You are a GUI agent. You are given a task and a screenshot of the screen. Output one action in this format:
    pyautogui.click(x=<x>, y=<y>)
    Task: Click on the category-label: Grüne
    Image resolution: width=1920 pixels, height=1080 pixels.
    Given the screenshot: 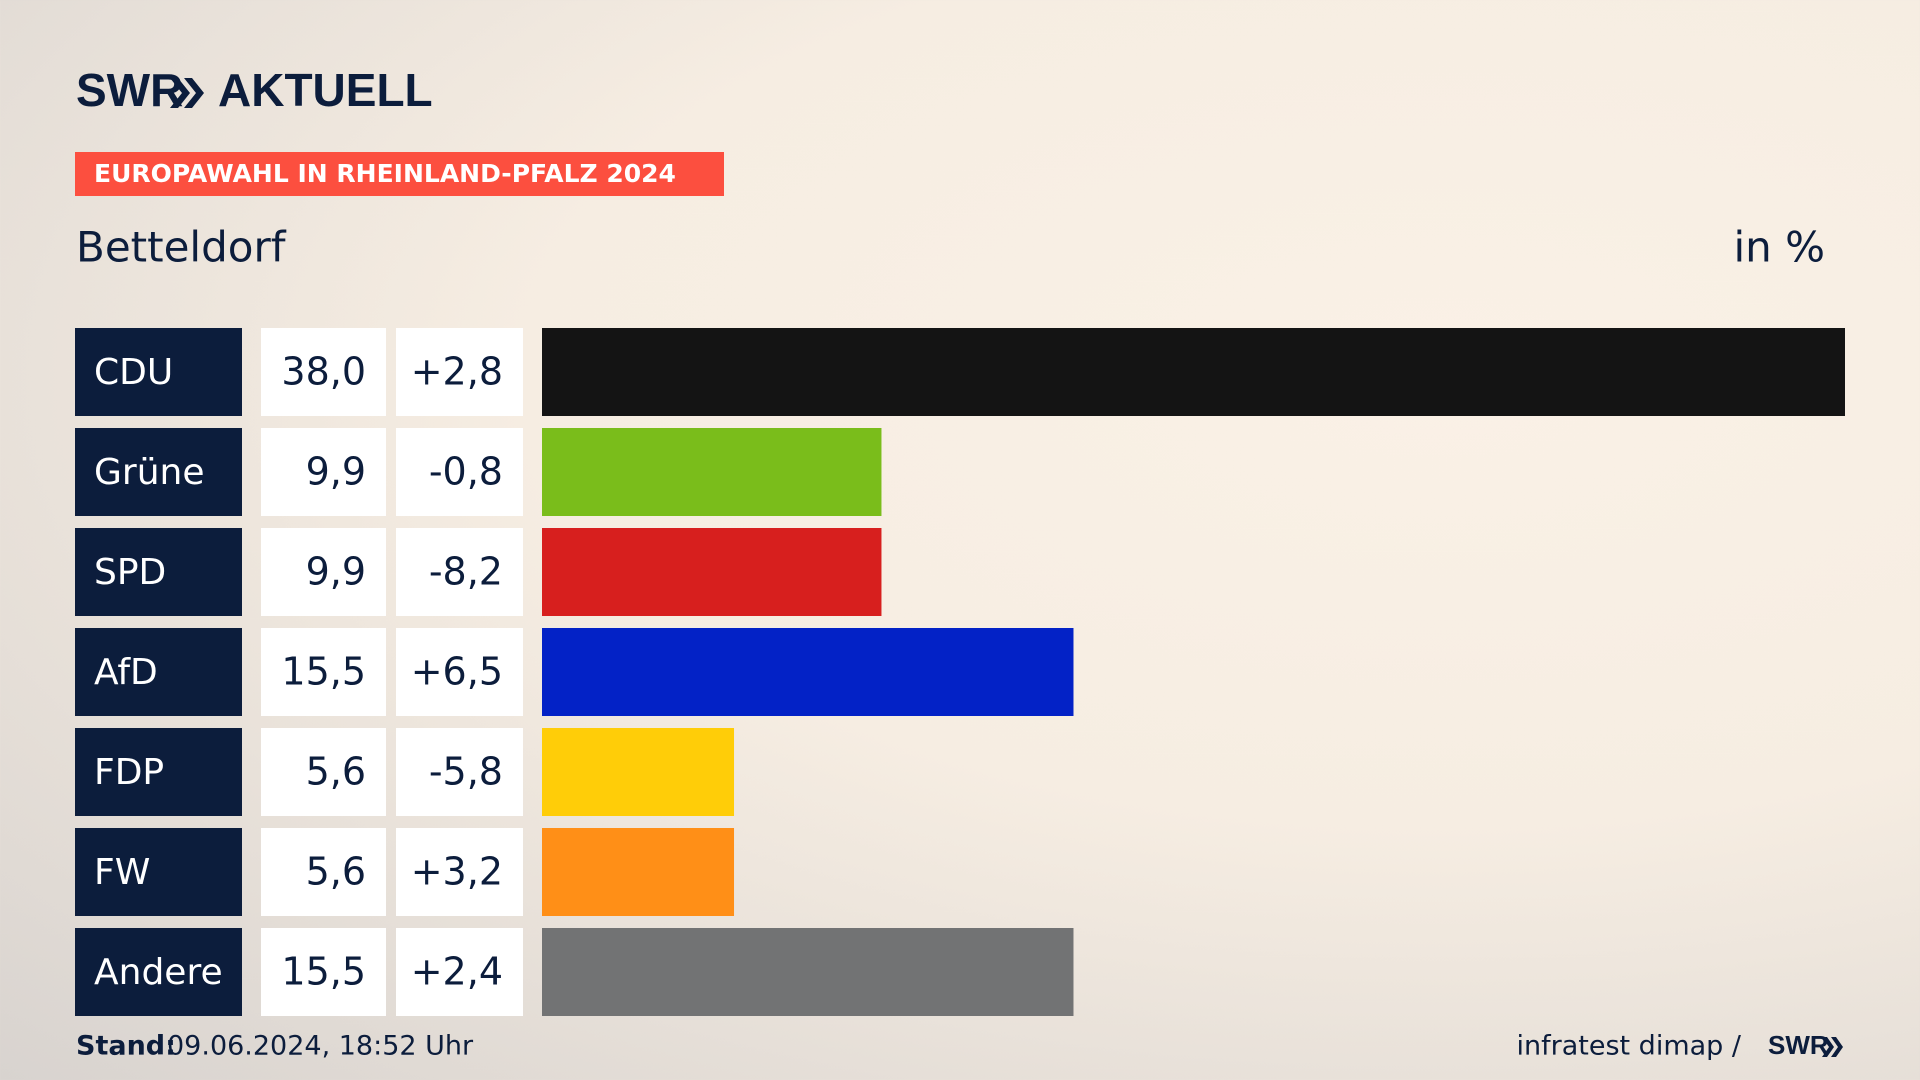 What is the action you would take?
    pyautogui.click(x=149, y=472)
    